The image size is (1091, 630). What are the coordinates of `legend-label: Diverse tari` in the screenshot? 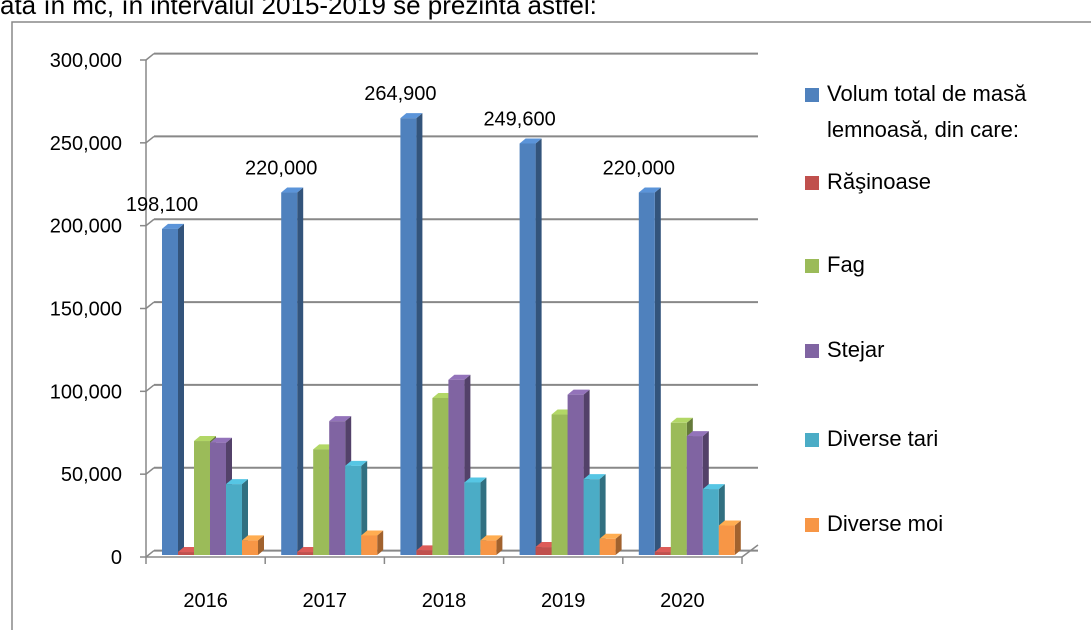 It's located at (883, 438).